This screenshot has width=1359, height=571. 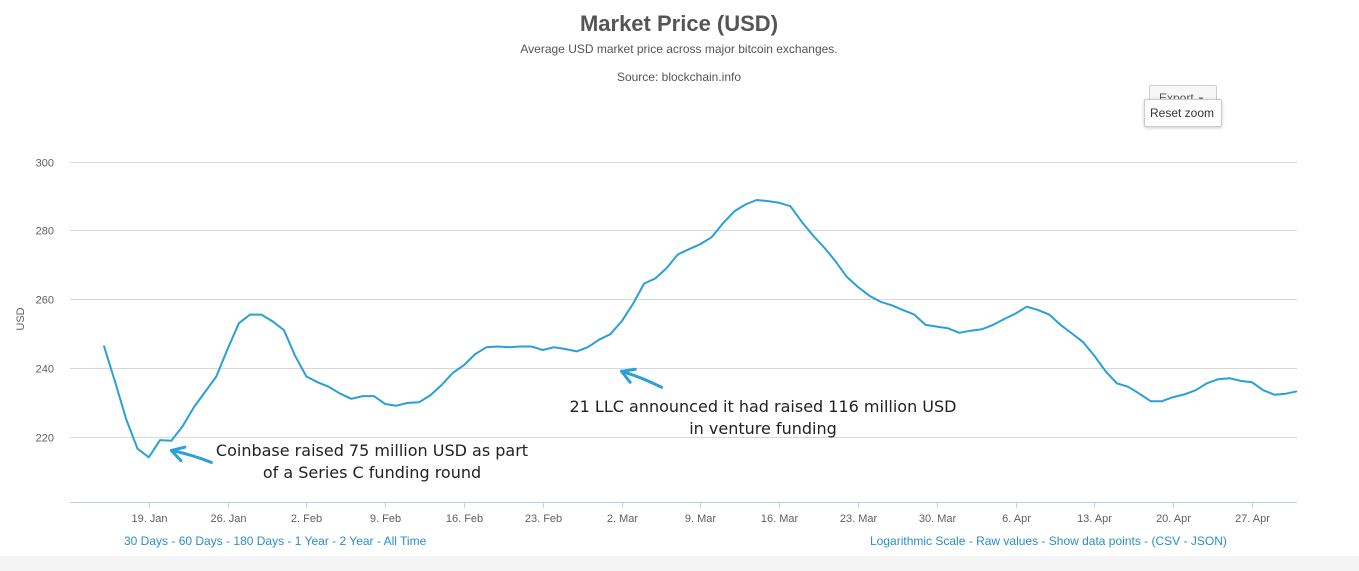 I want to click on x-tick-label: 16. Feb, so click(x=464, y=519).